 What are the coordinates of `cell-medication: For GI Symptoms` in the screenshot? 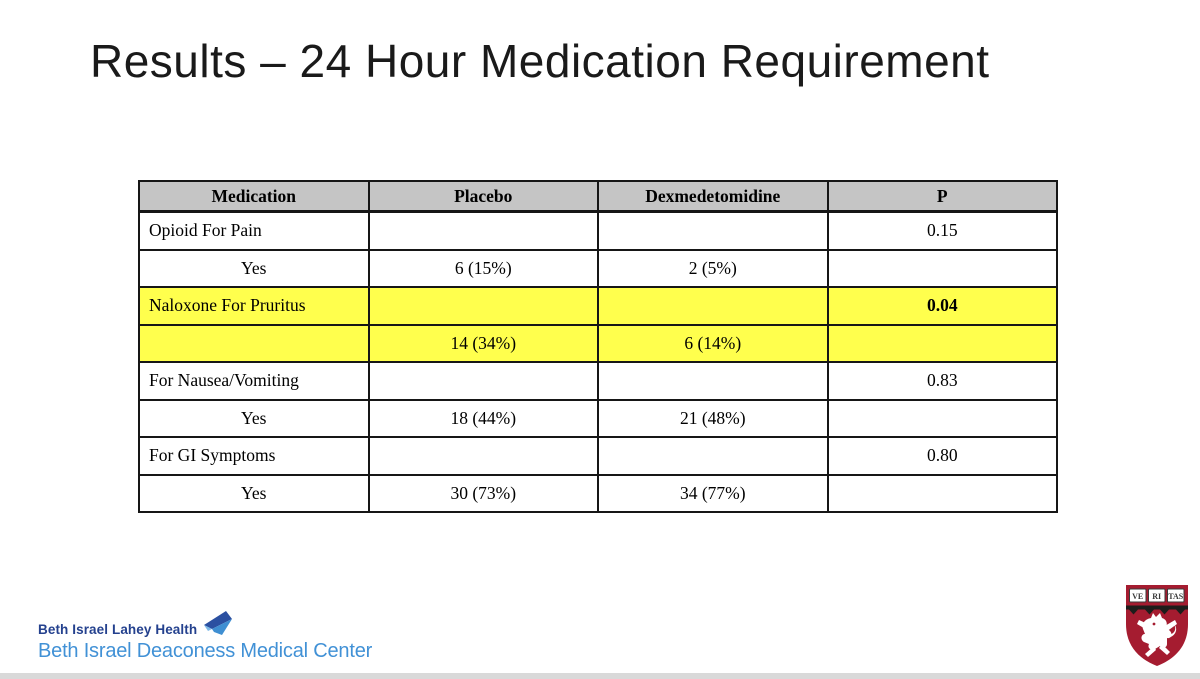 It's located at (254, 456).